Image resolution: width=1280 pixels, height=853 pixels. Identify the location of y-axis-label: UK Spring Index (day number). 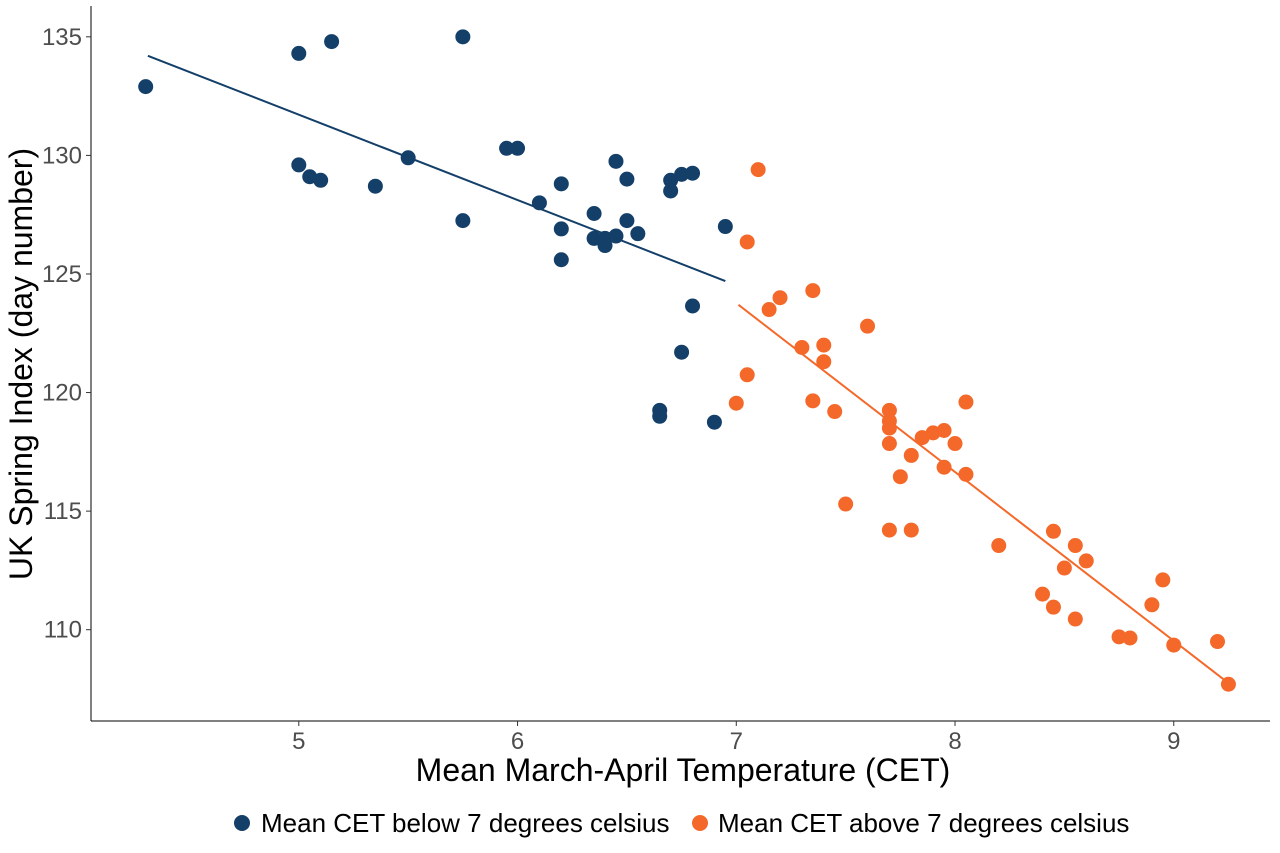
(21, 364).